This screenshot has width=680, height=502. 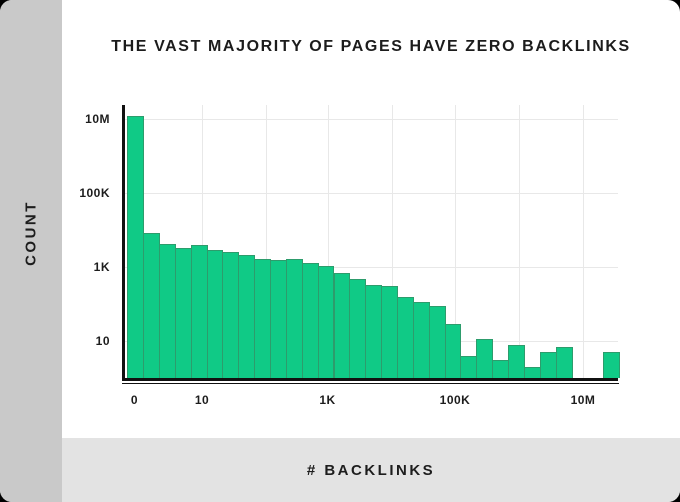 What do you see at coordinates (370, 379) in the screenshot?
I see `x-axis-line` at bounding box center [370, 379].